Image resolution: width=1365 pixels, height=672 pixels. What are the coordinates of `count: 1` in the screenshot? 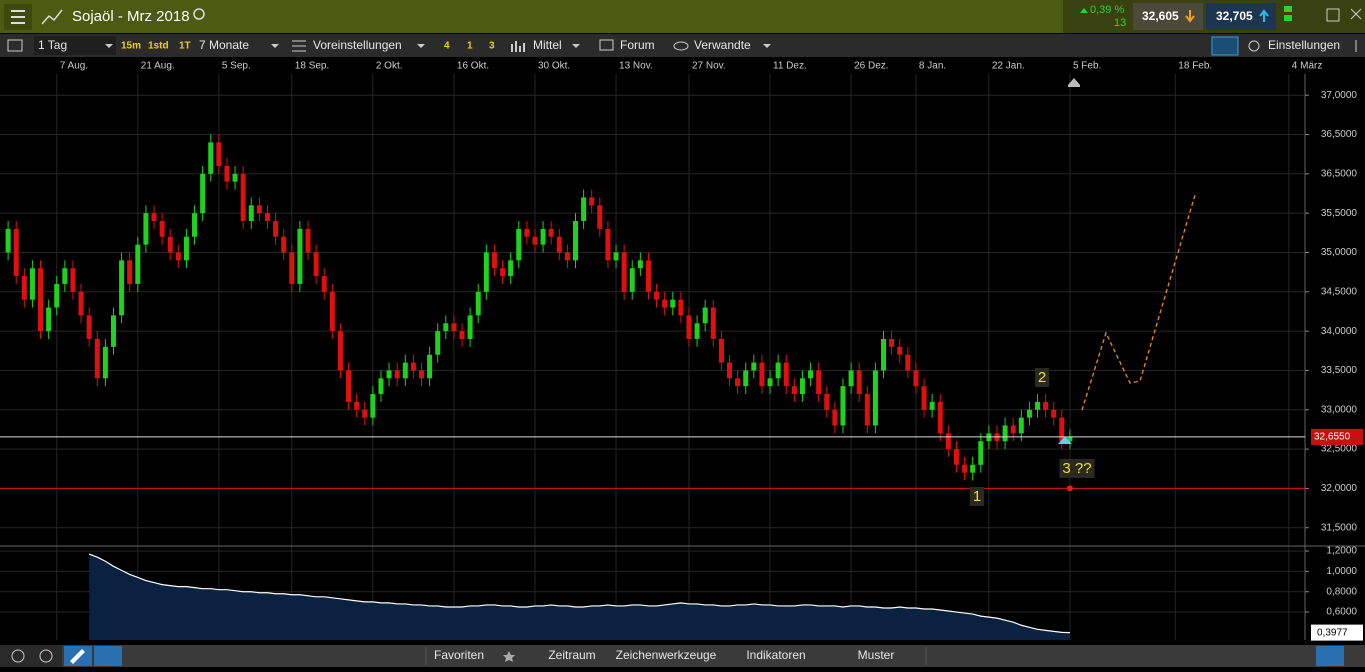 It's located at (470, 46).